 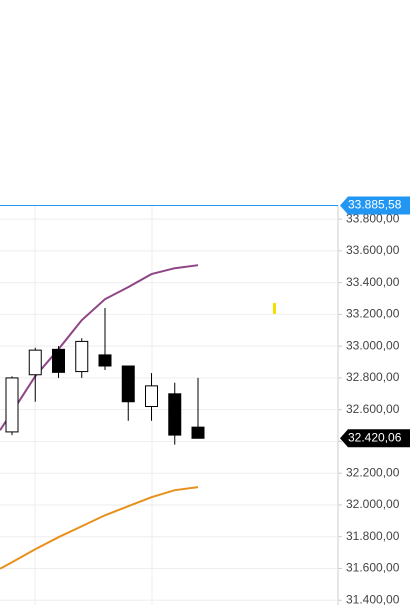 I want to click on marker, so click(x=274, y=308).